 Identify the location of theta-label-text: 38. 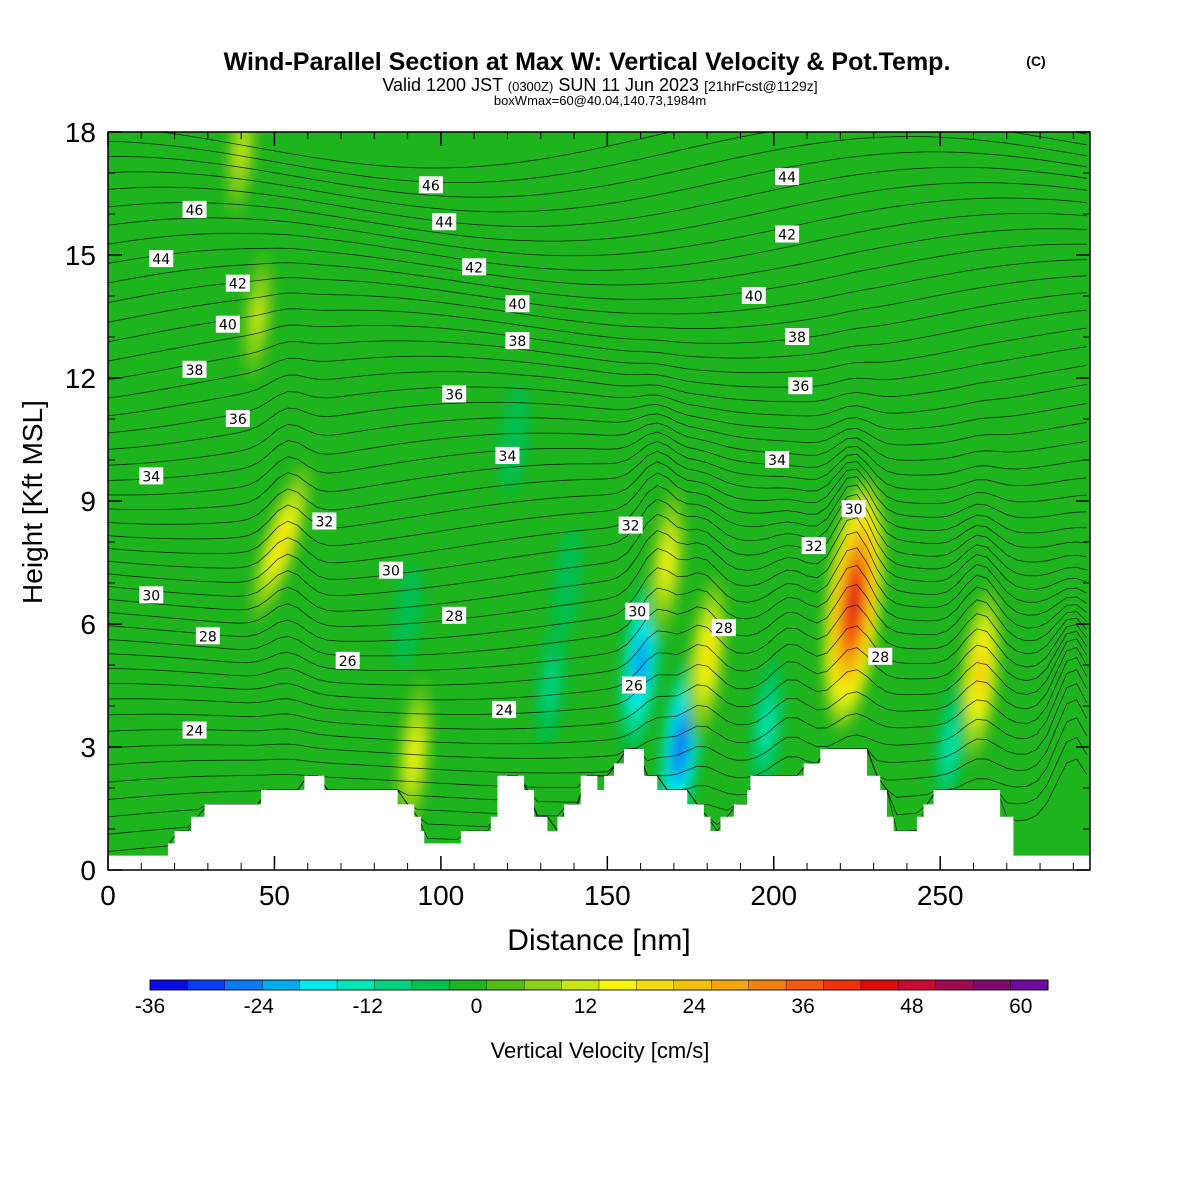
(518, 342).